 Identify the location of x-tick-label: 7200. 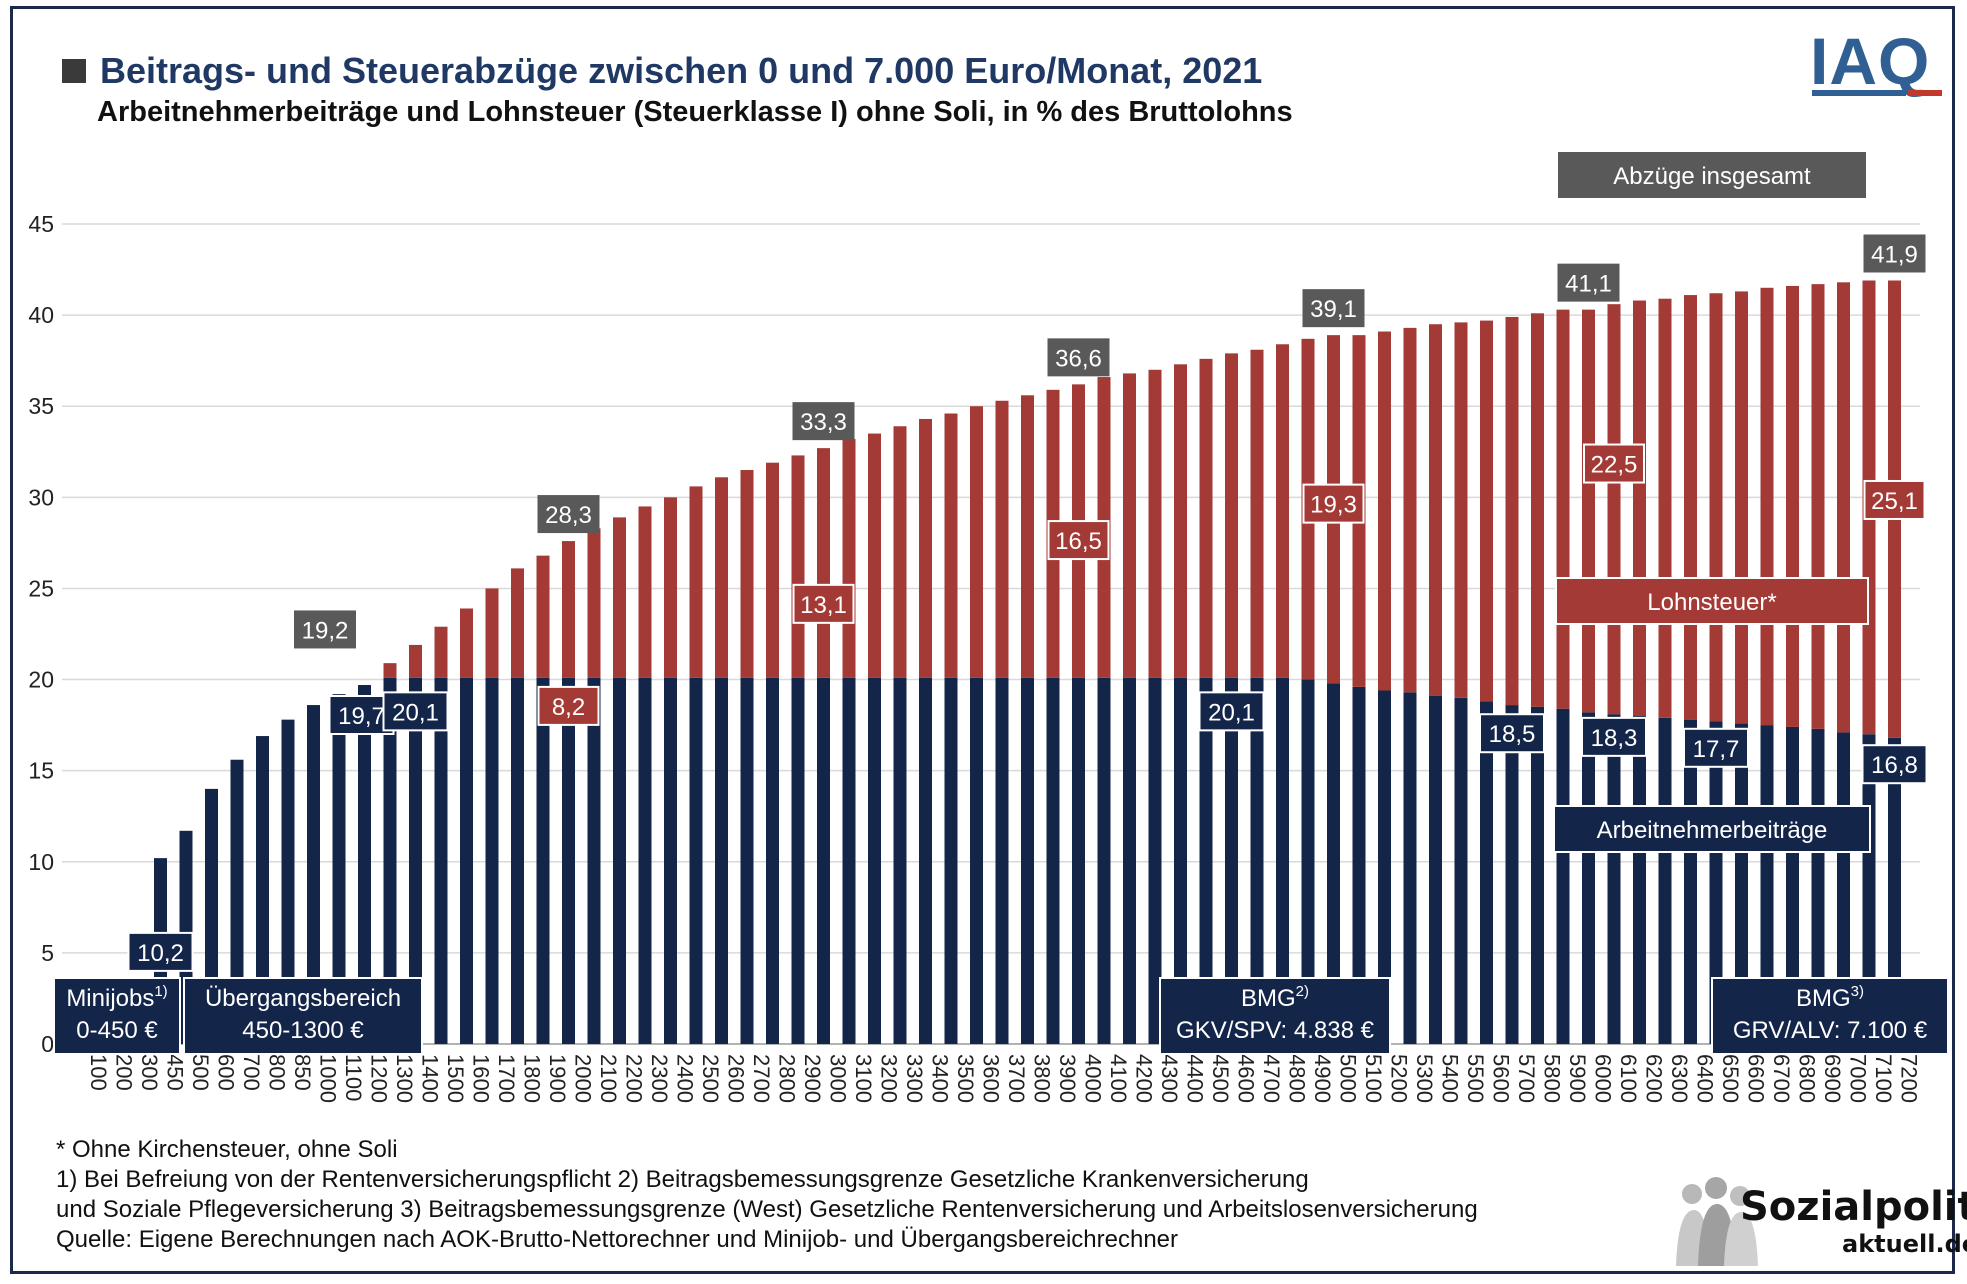
(1909, 1078).